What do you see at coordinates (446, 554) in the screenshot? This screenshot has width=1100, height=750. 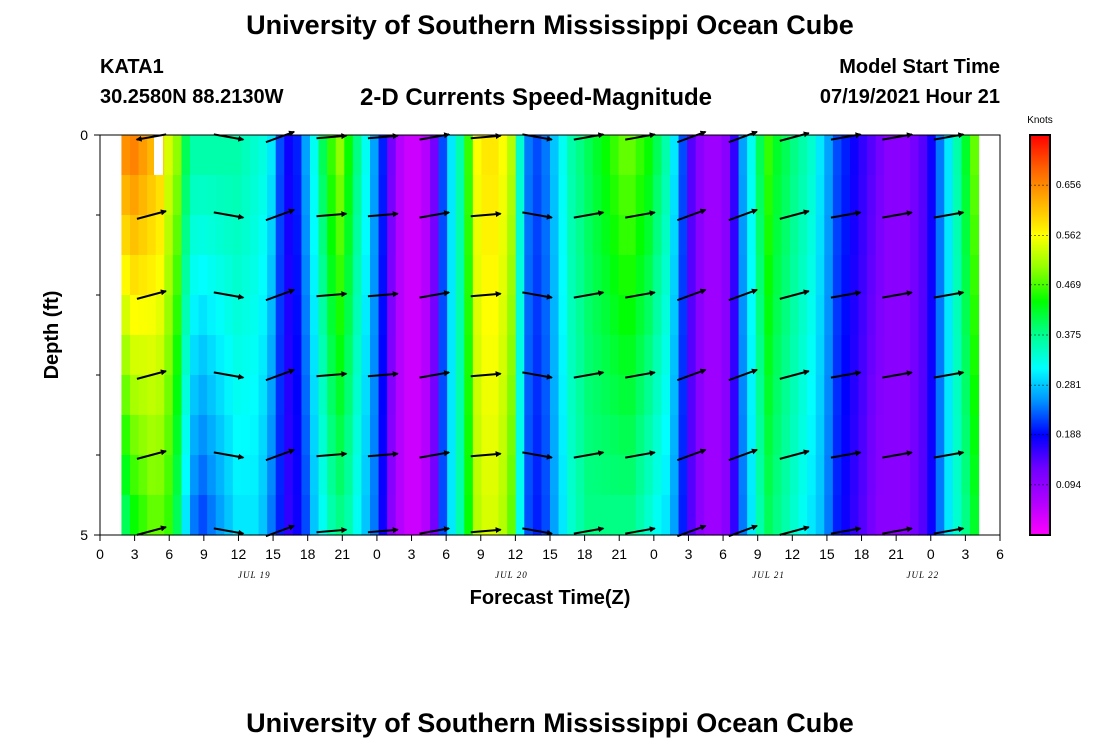 I see `x-tick-label: 6` at bounding box center [446, 554].